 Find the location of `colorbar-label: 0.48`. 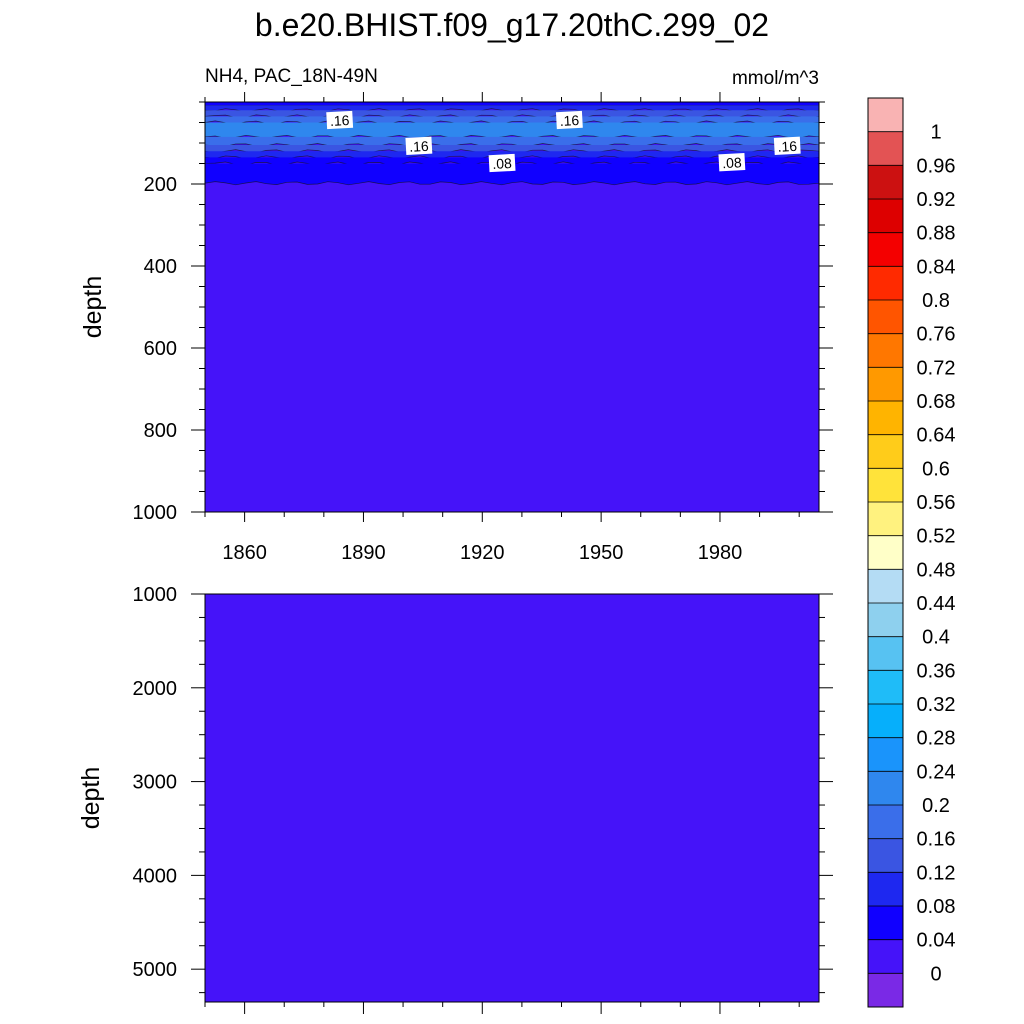

colorbar-label: 0.48 is located at coordinates (936, 570).